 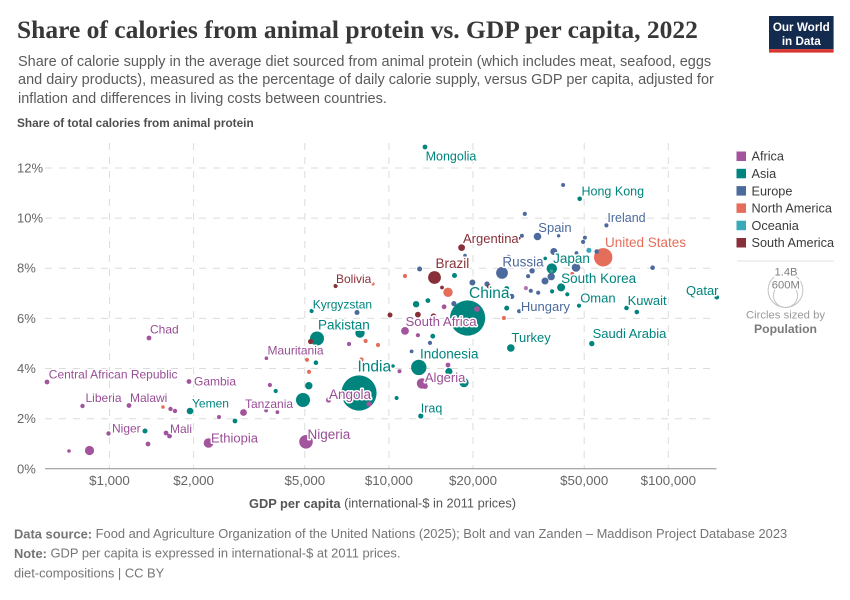 I want to click on svg-text: Russia, so click(x=523, y=262).